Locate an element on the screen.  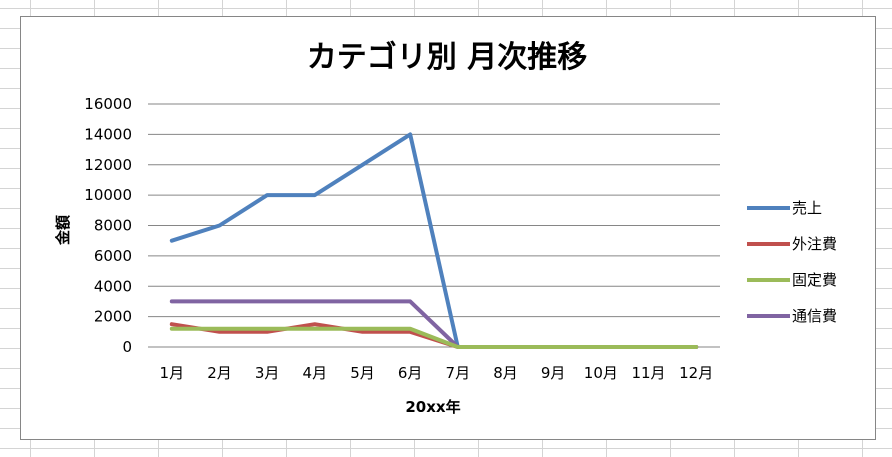
x-tick-label: 4月 is located at coordinates (315, 373).